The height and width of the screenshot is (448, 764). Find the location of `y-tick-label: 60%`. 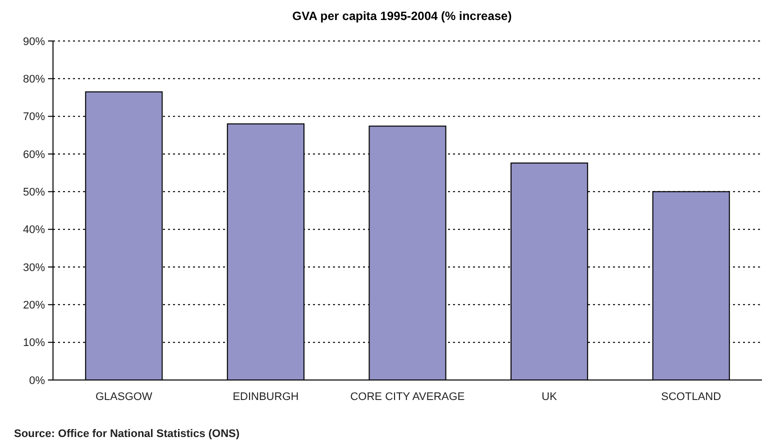

y-tick-label: 60% is located at coordinates (34, 154).